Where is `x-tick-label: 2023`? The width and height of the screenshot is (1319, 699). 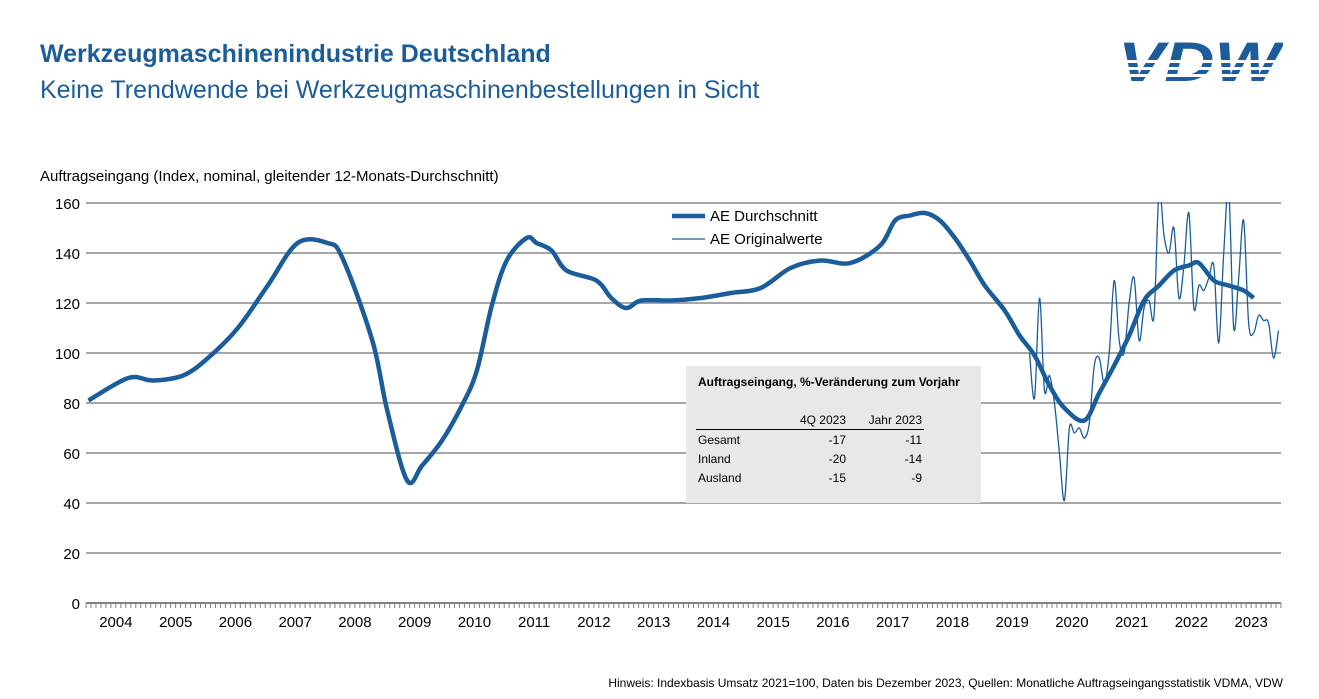 x-tick-label: 2023 is located at coordinates (1250, 622).